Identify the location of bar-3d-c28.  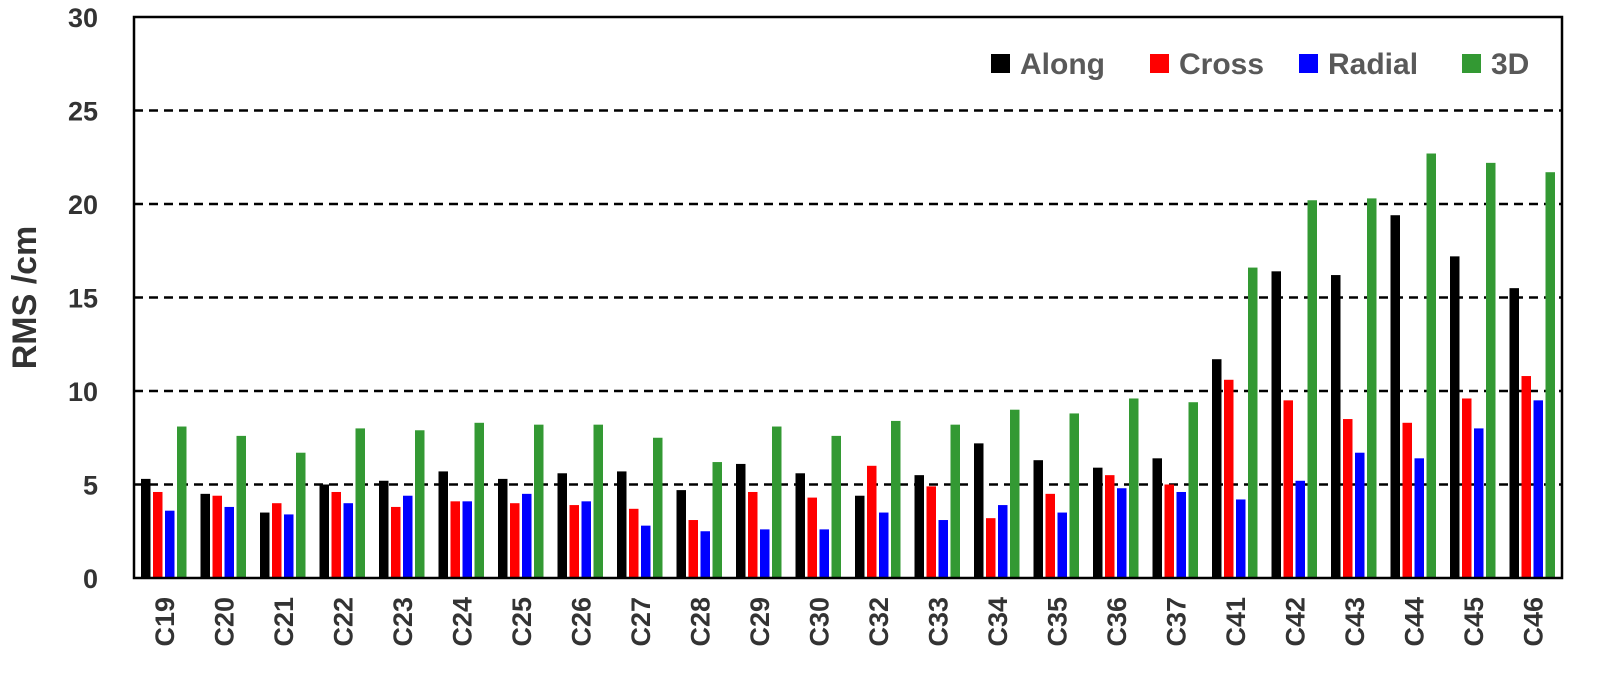
(717, 520).